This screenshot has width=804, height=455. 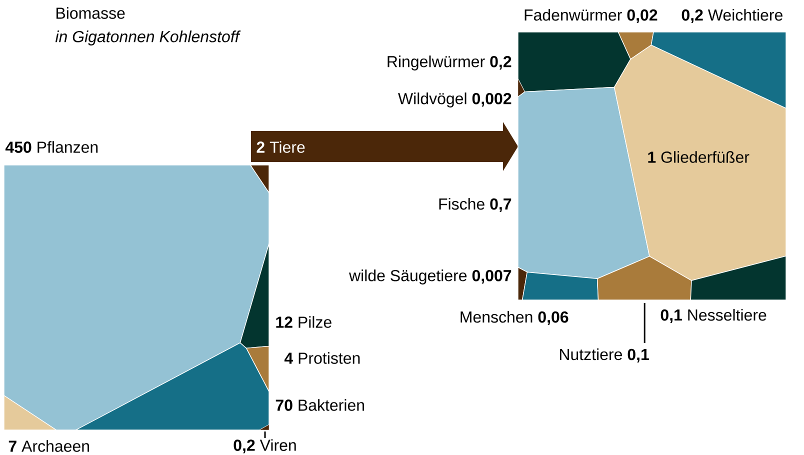 What do you see at coordinates (745, 14) in the screenshot?
I see `category-label: Weichtiere` at bounding box center [745, 14].